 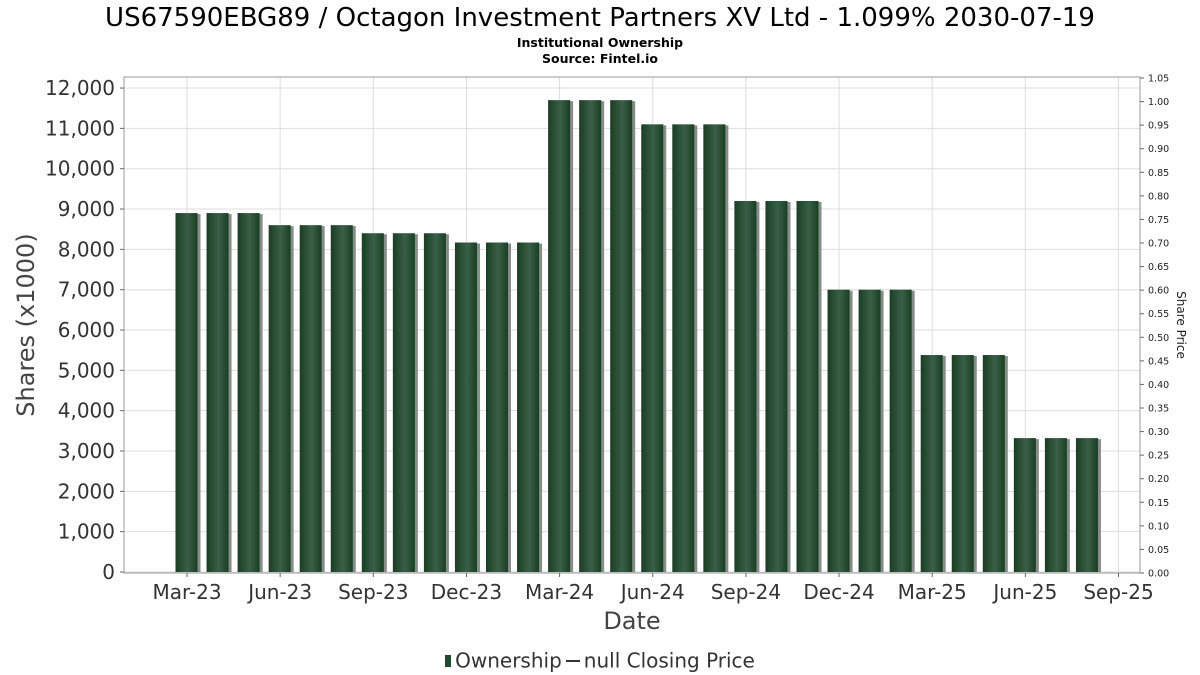 I want to click on y2-tick-label: 0.00, so click(x=1158, y=574).